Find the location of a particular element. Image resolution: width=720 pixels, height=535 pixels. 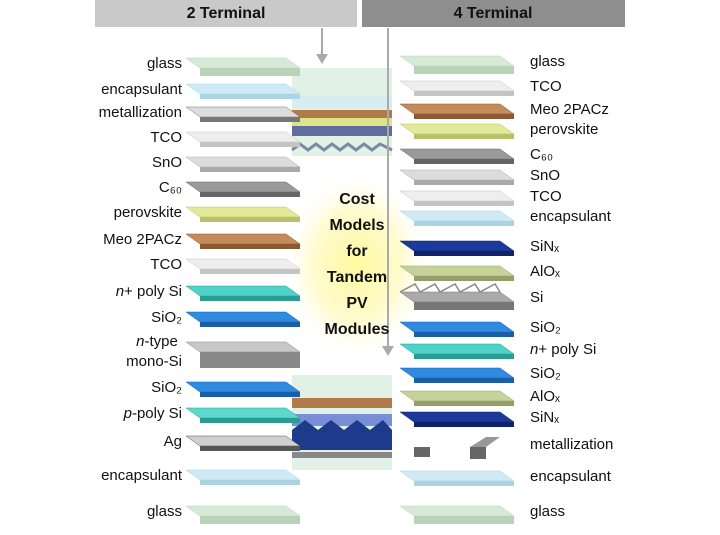

layer-label: Meo 2PACz is located at coordinates (569, 109).